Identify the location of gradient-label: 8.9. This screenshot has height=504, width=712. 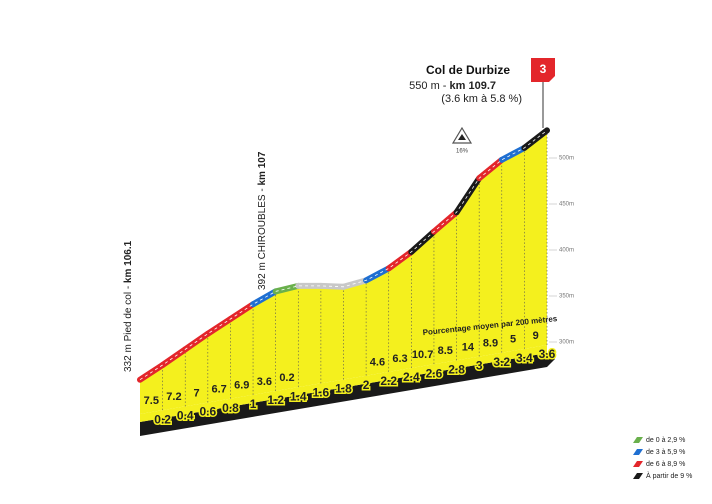
(490, 343).